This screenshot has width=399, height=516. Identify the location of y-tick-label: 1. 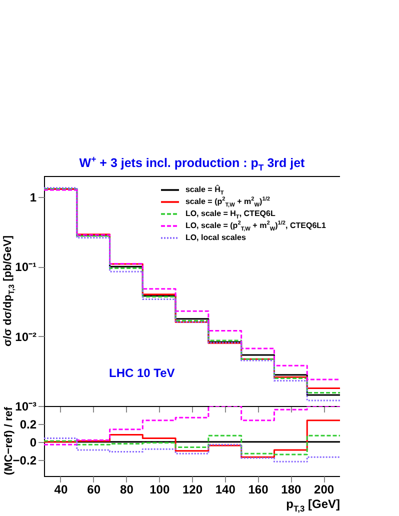
(33, 197).